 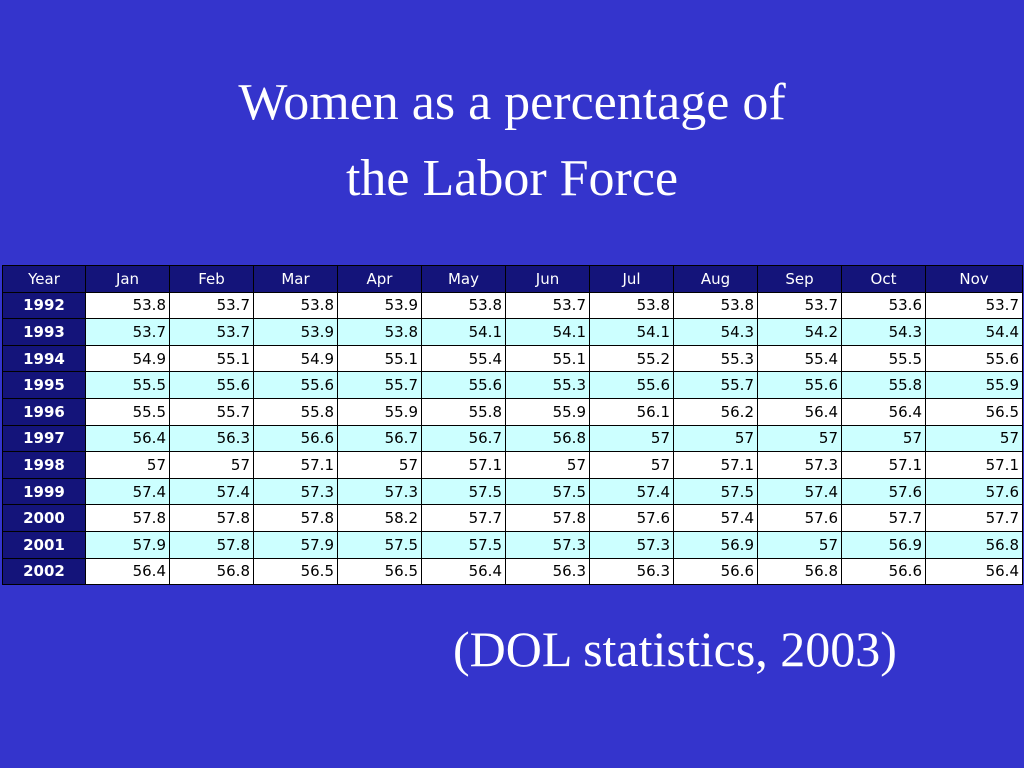 What do you see at coordinates (799, 279) in the screenshot?
I see `column-header: Sep` at bounding box center [799, 279].